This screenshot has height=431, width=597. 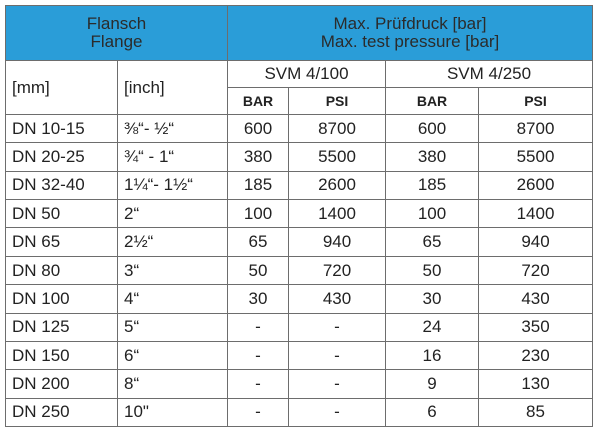 I want to click on table-cell: 230, so click(x=535, y=355).